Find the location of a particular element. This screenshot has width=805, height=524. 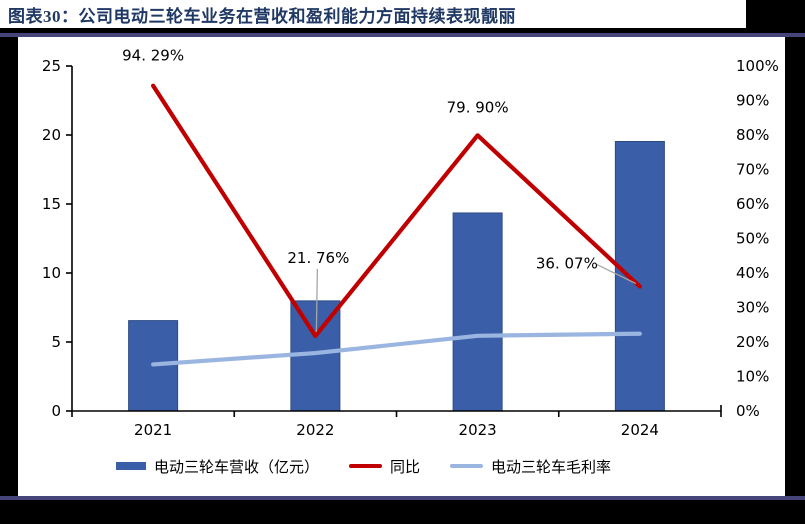

x-axis-category-label: 2022 is located at coordinates (315, 430).